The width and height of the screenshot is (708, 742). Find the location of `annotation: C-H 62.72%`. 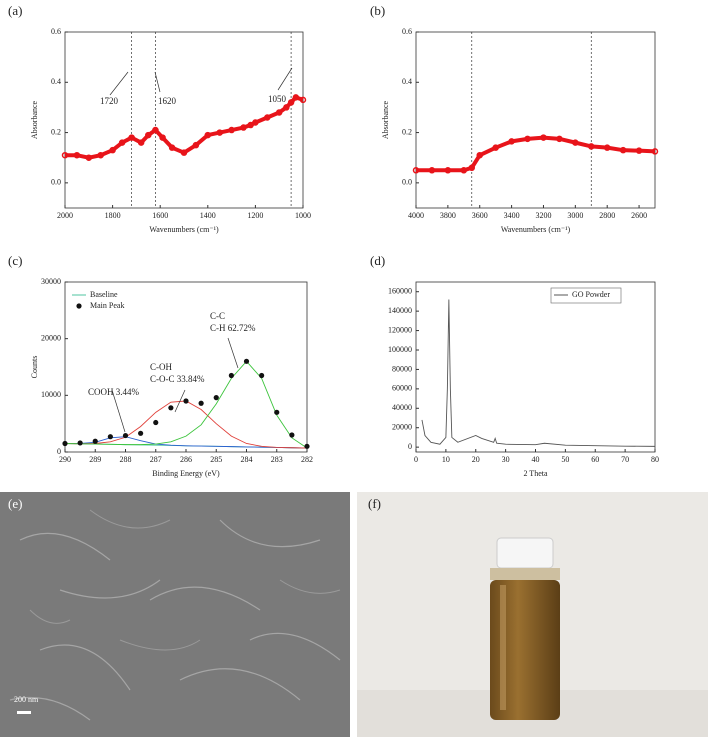

annotation: C-H 62.72% is located at coordinates (233, 328).